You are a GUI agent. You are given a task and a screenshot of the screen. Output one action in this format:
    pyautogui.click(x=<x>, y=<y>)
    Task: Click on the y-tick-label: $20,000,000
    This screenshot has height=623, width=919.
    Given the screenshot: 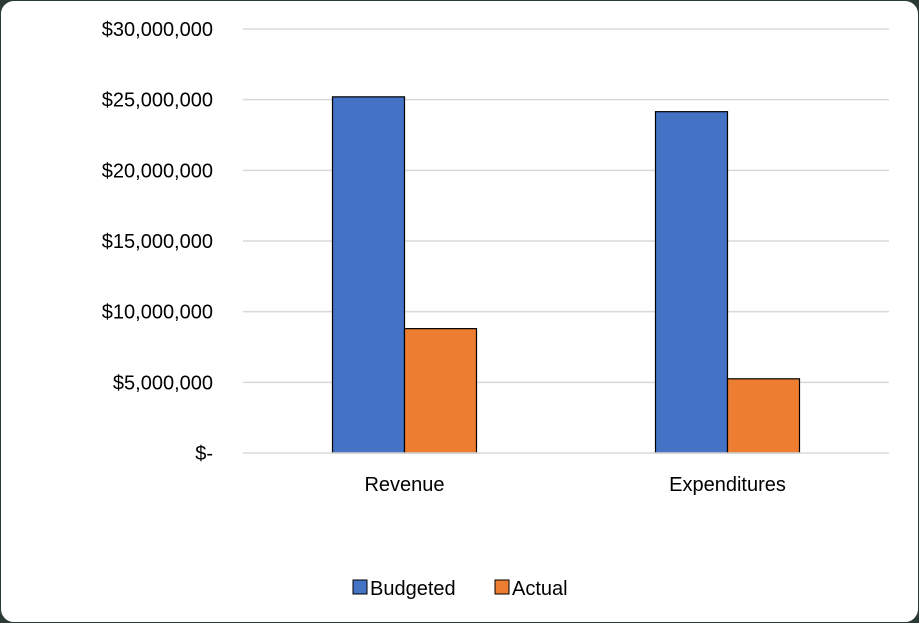 What is the action you would take?
    pyautogui.click(x=157, y=171)
    